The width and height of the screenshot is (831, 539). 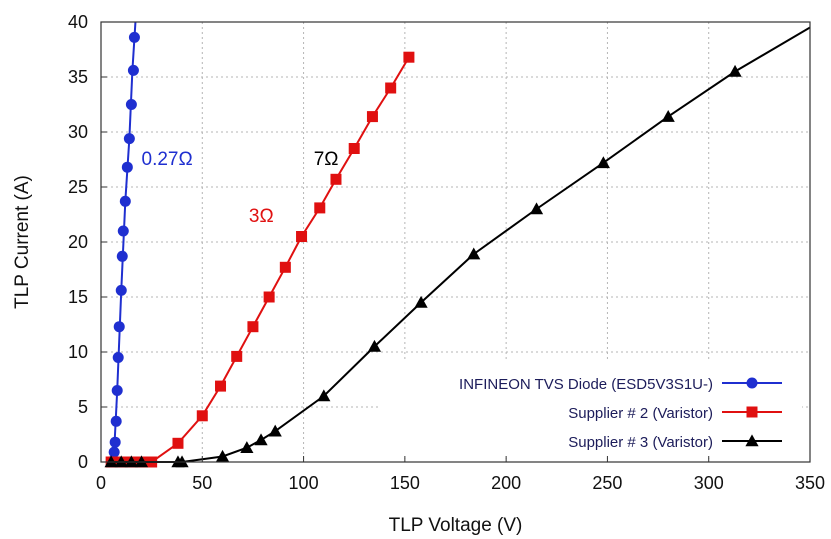 I want to click on y-axis-title: TLP Current (A), so click(x=22, y=242).